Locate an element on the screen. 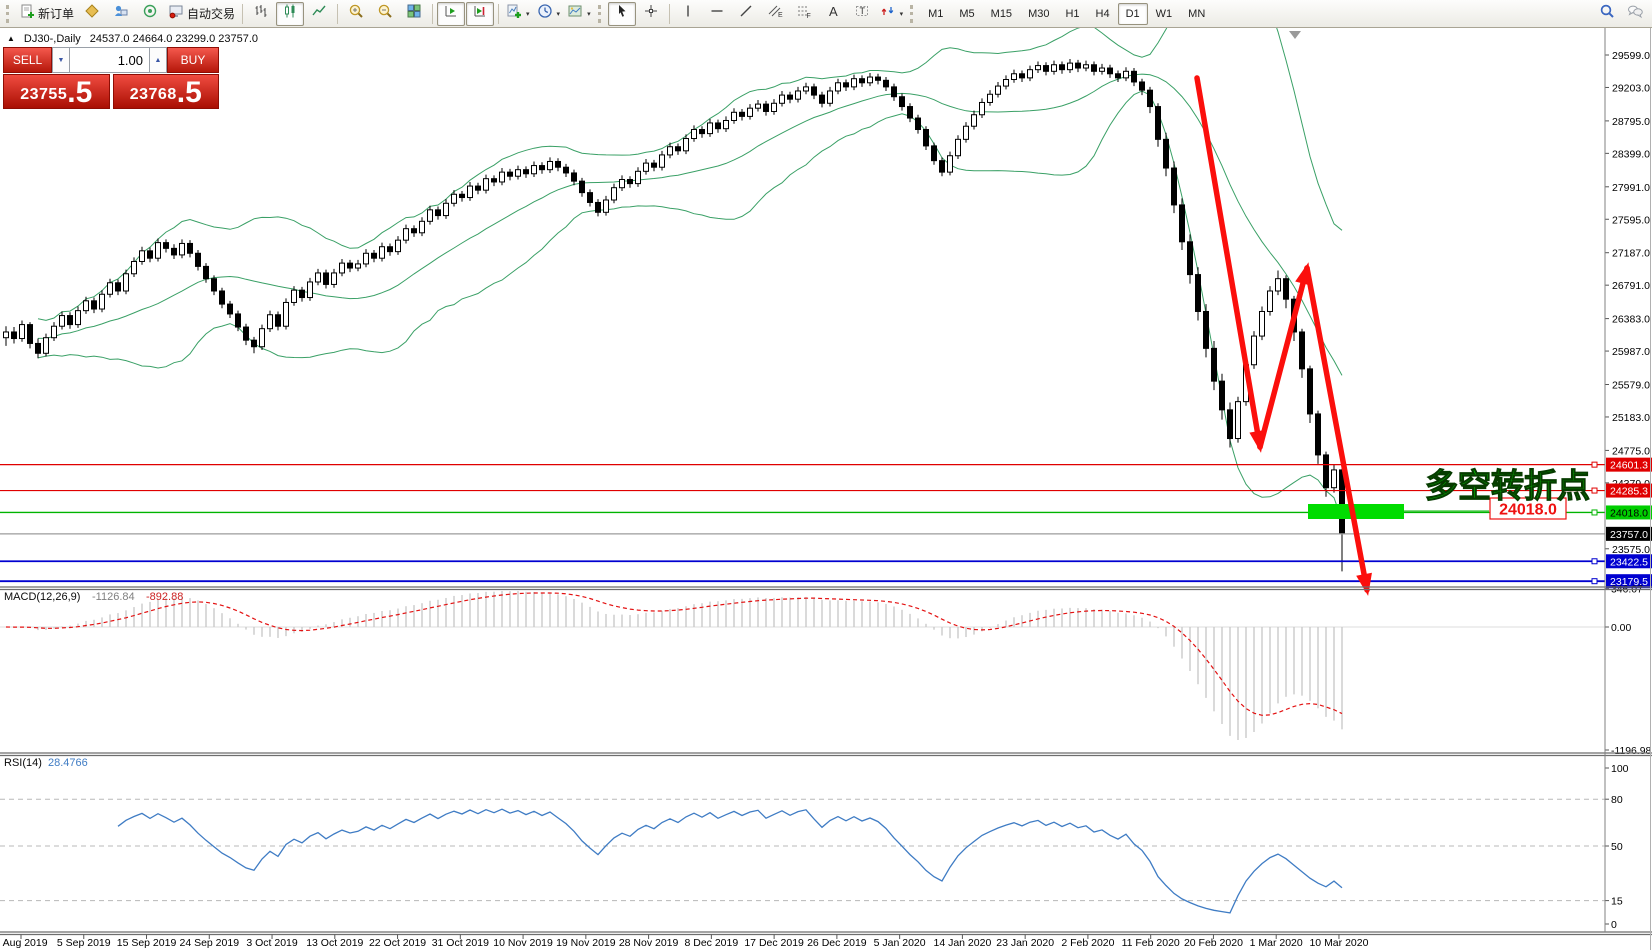 This screenshot has width=1652, height=950. volume-decrease-button: ▼ is located at coordinates (61, 60).